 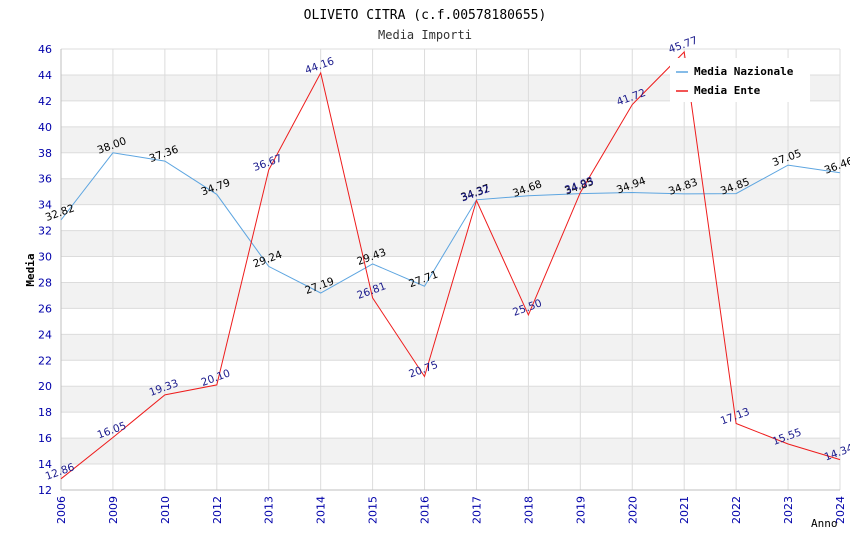 What do you see at coordinates (840, 510) in the screenshot?
I see `x-tick-label: 2024` at bounding box center [840, 510].